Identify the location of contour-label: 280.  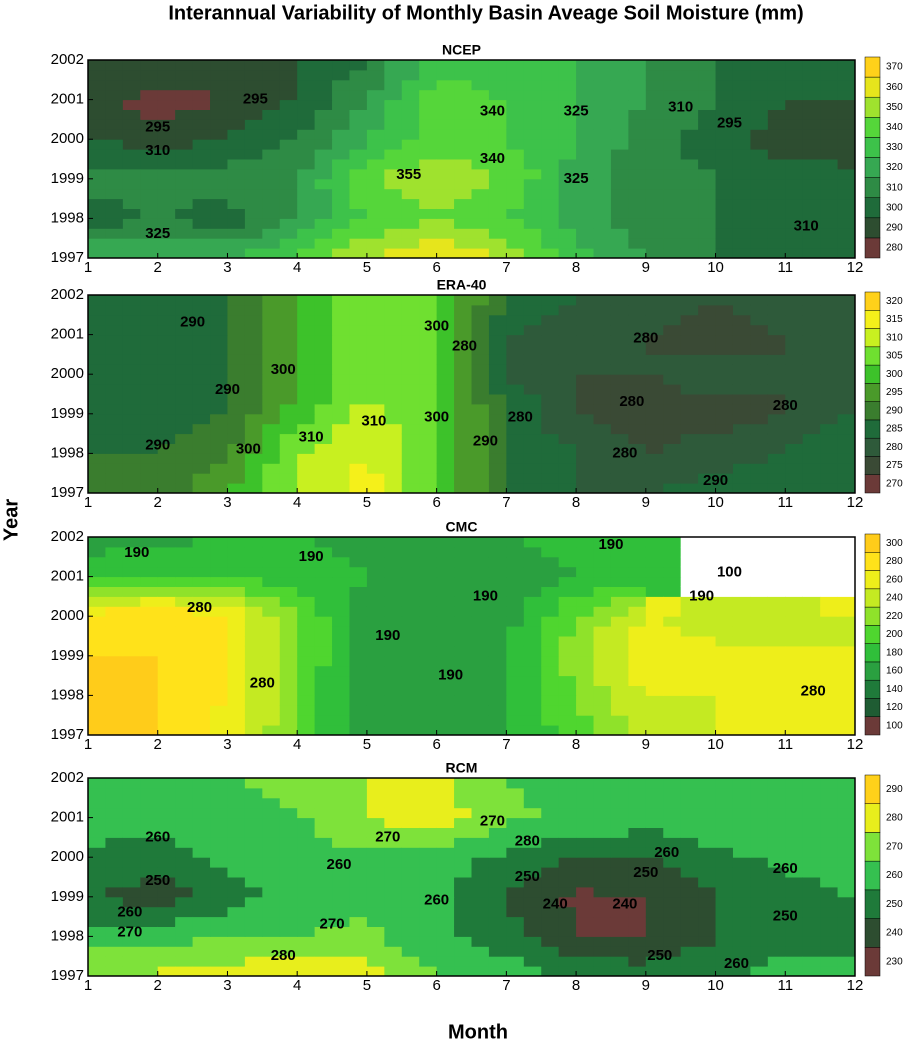
(785, 405).